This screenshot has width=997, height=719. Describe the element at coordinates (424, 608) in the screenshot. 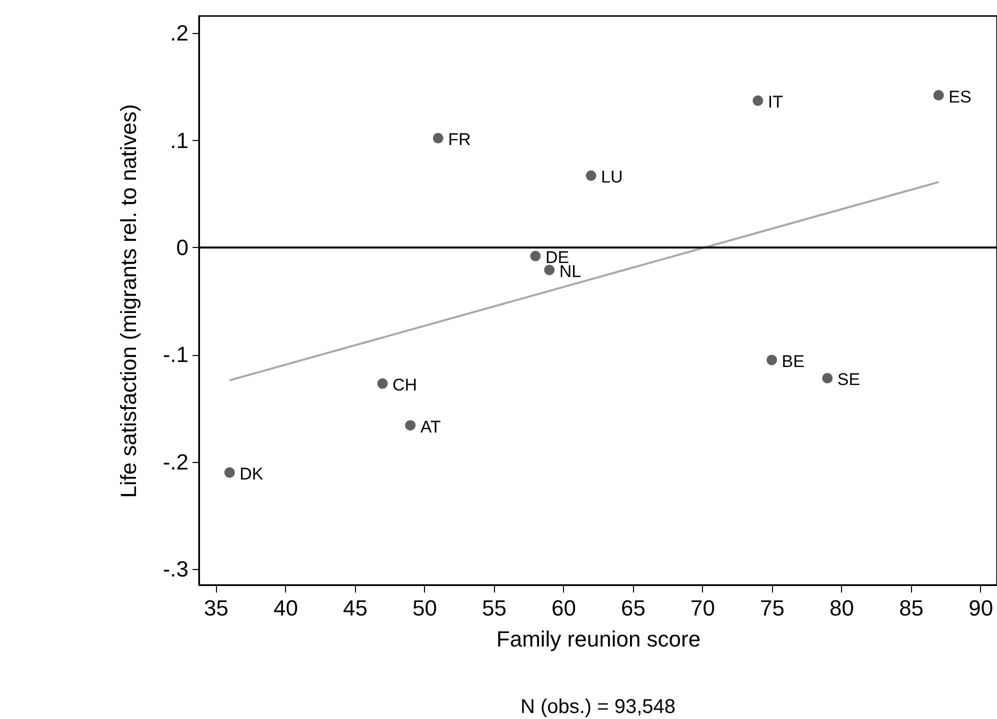

I see `x-tick-label: 50` at that location.